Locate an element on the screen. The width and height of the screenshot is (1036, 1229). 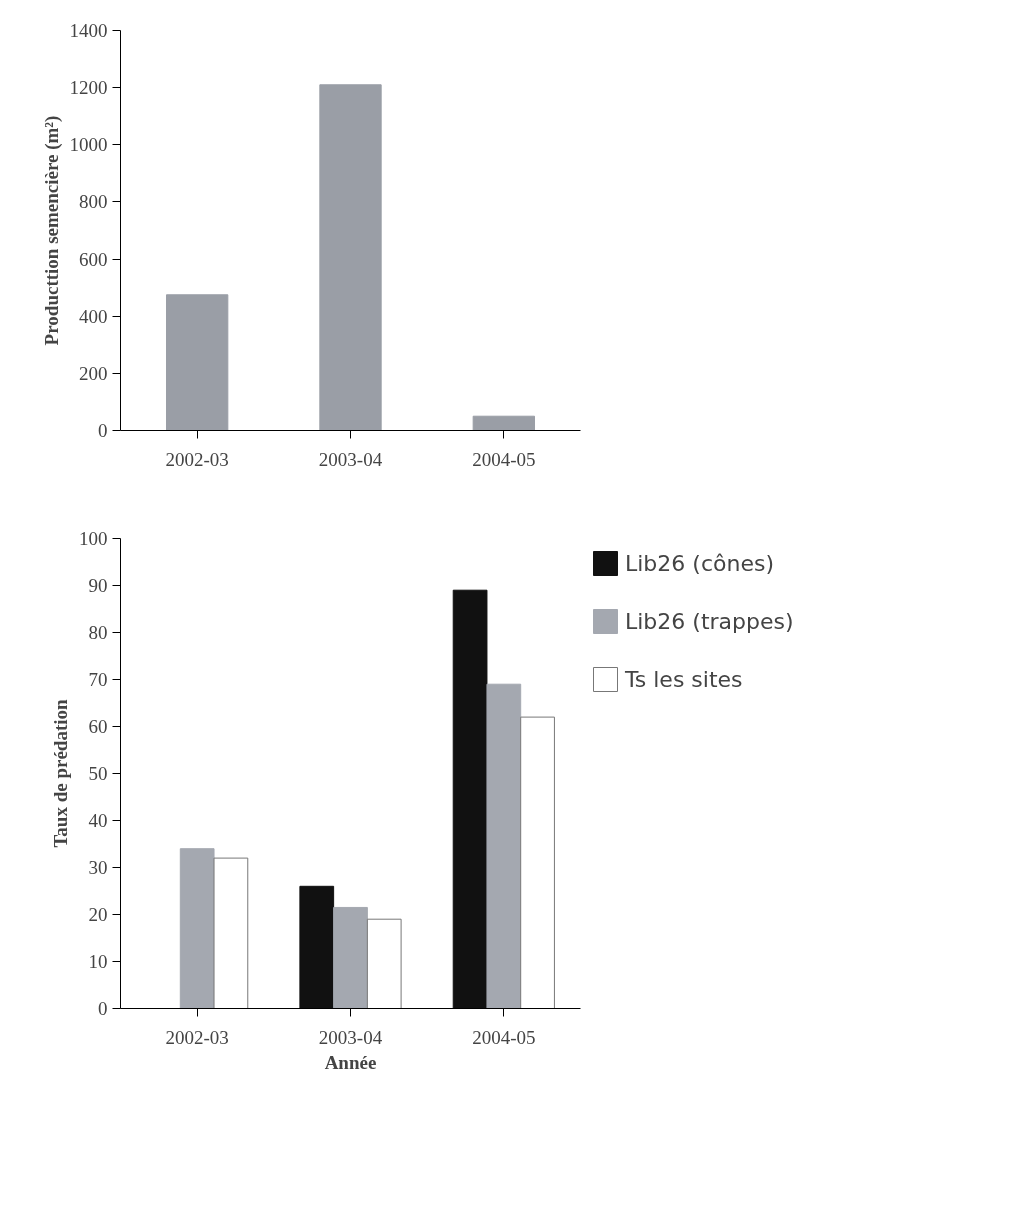
y-tick-label: 1000 is located at coordinates (88, 145).